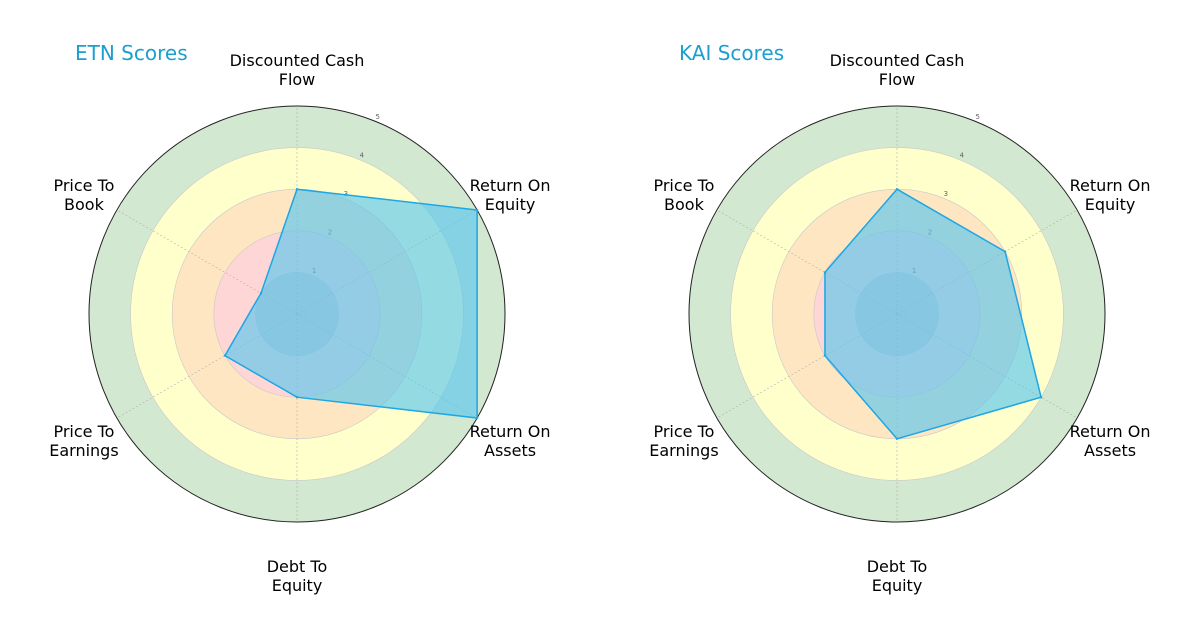 The width and height of the screenshot is (1200, 625). Describe the element at coordinates (131, 53) in the screenshot. I see `chart-title: ETN Scores` at that location.